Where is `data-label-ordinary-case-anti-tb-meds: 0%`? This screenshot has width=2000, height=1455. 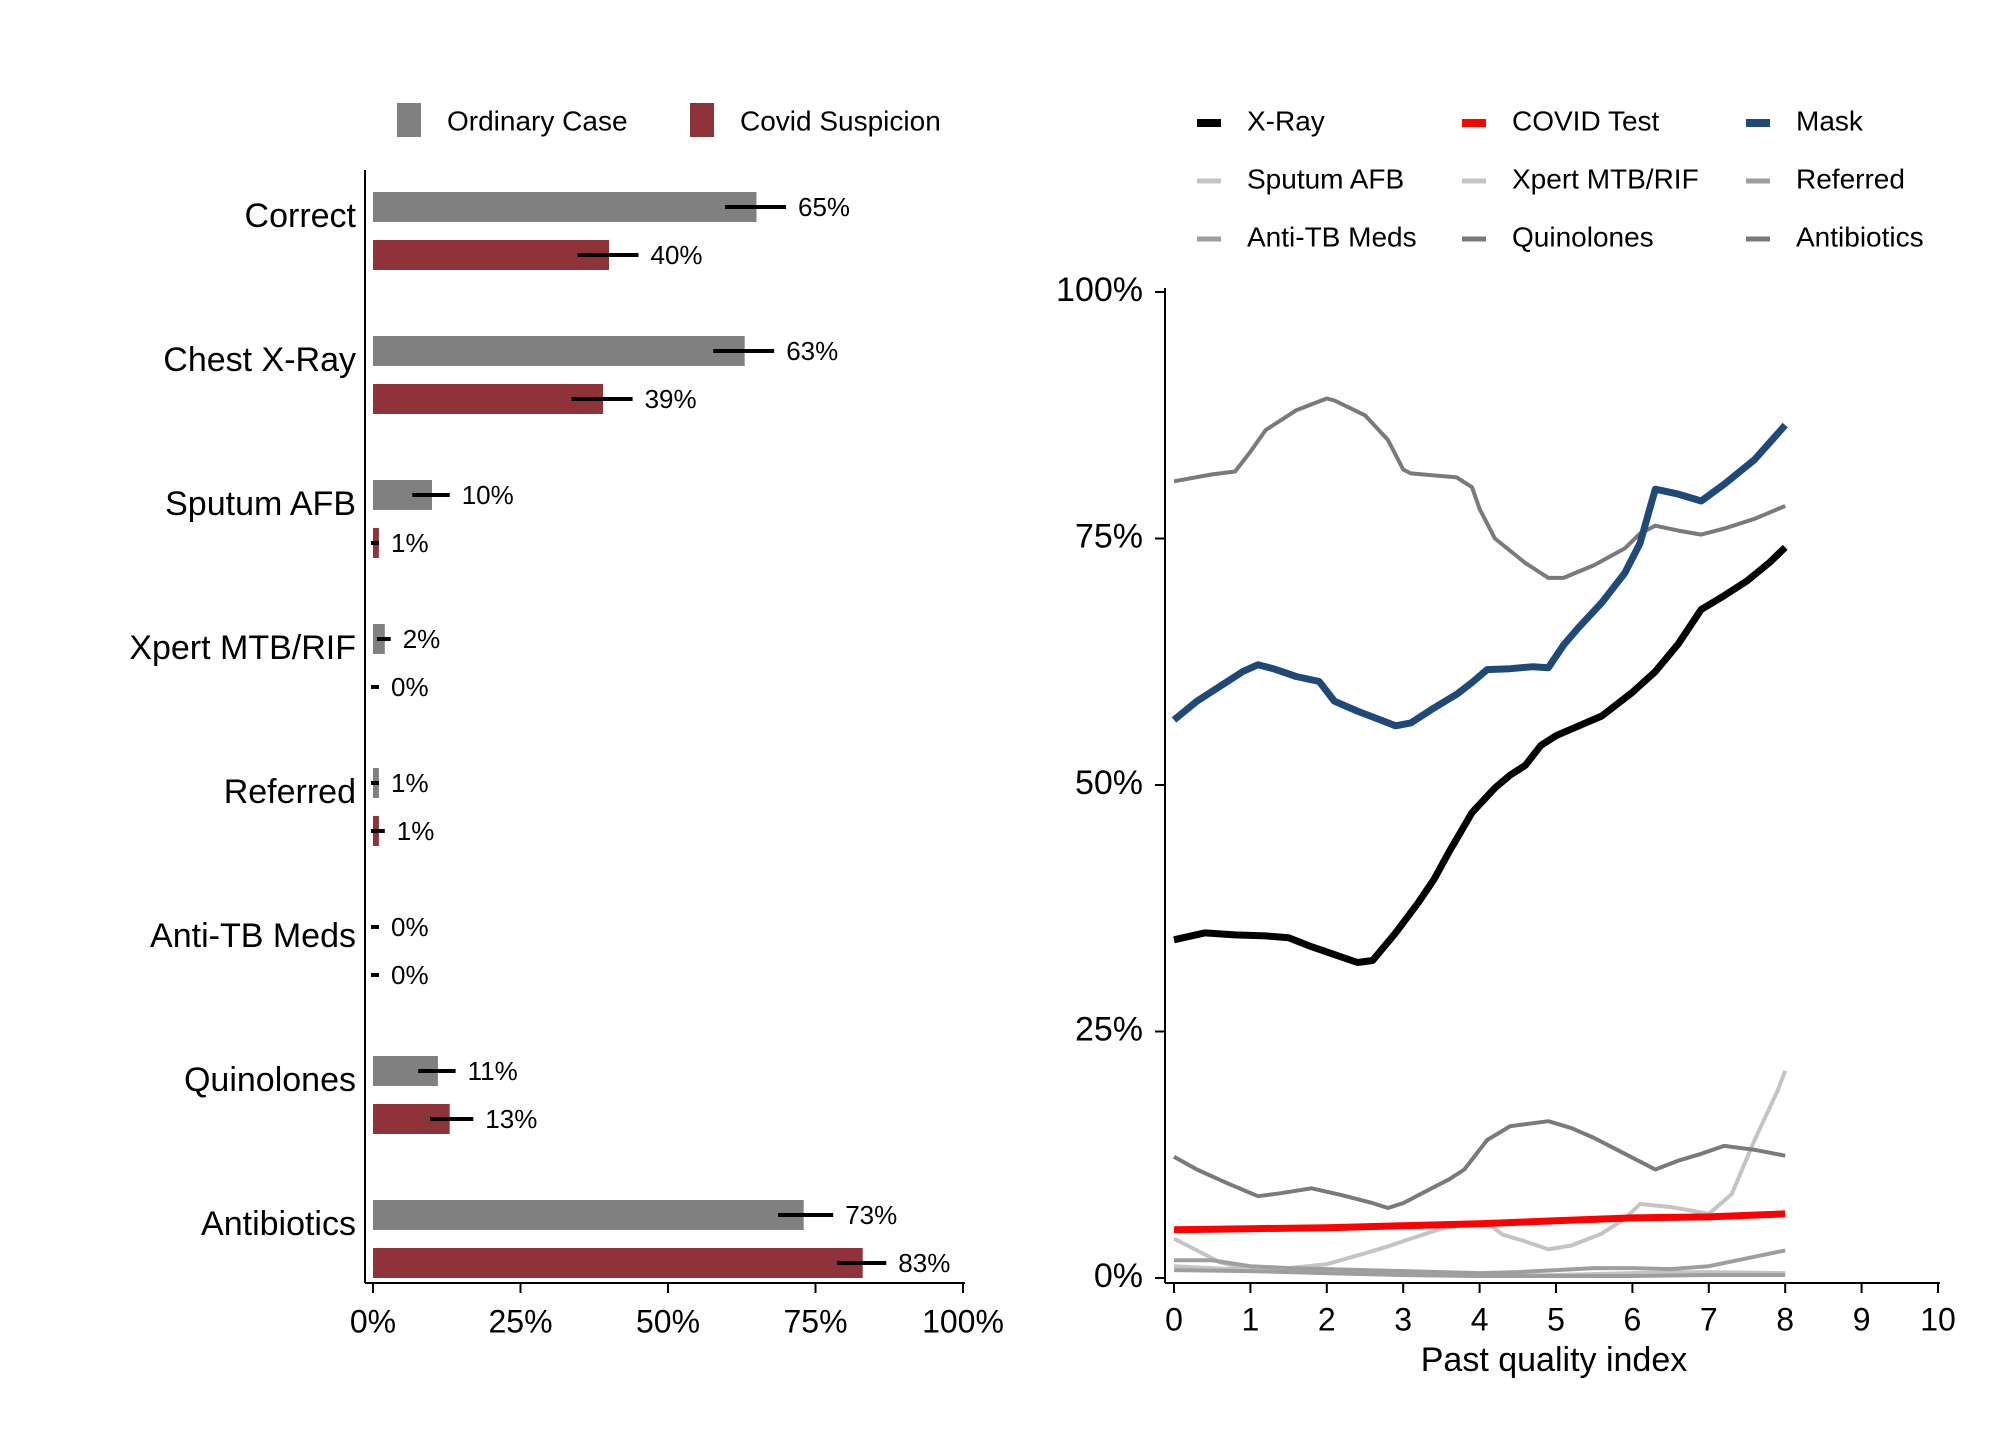
data-label-ordinary-case-anti-tb-meds: 0% is located at coordinates (410, 927).